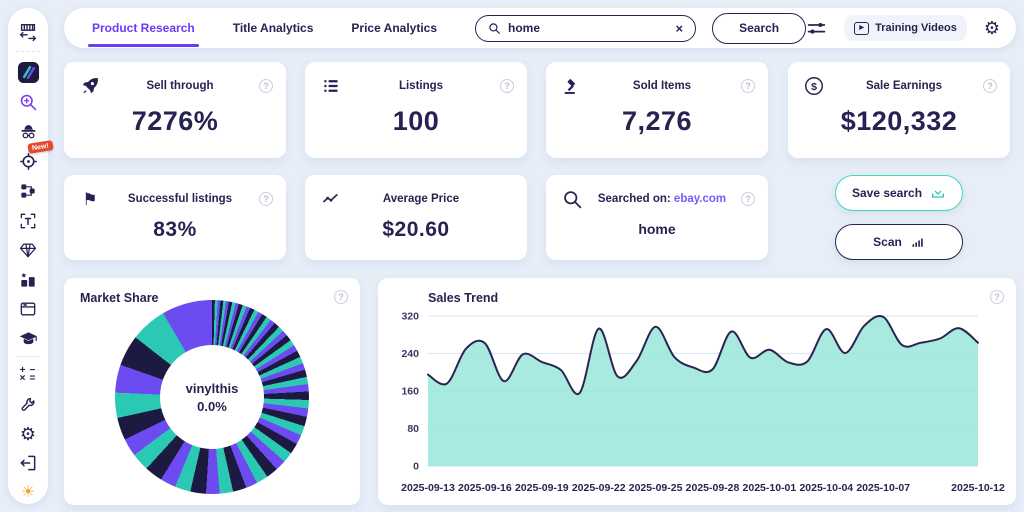 The width and height of the screenshot is (1024, 512). What do you see at coordinates (586, 28) in the screenshot?
I see `search-input: home ×` at bounding box center [586, 28].